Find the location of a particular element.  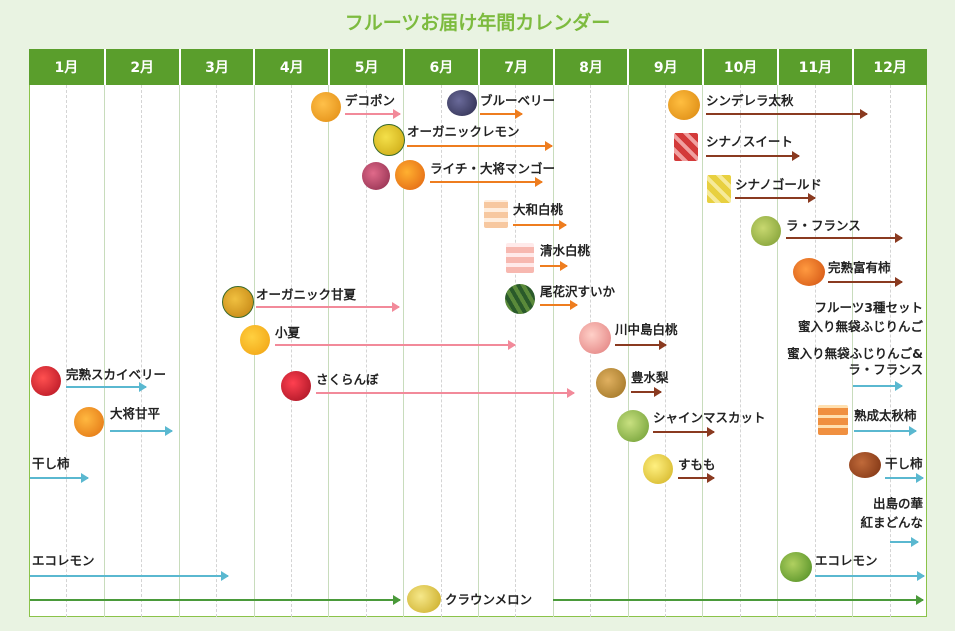

citrus-icon is located at coordinates (89, 422).